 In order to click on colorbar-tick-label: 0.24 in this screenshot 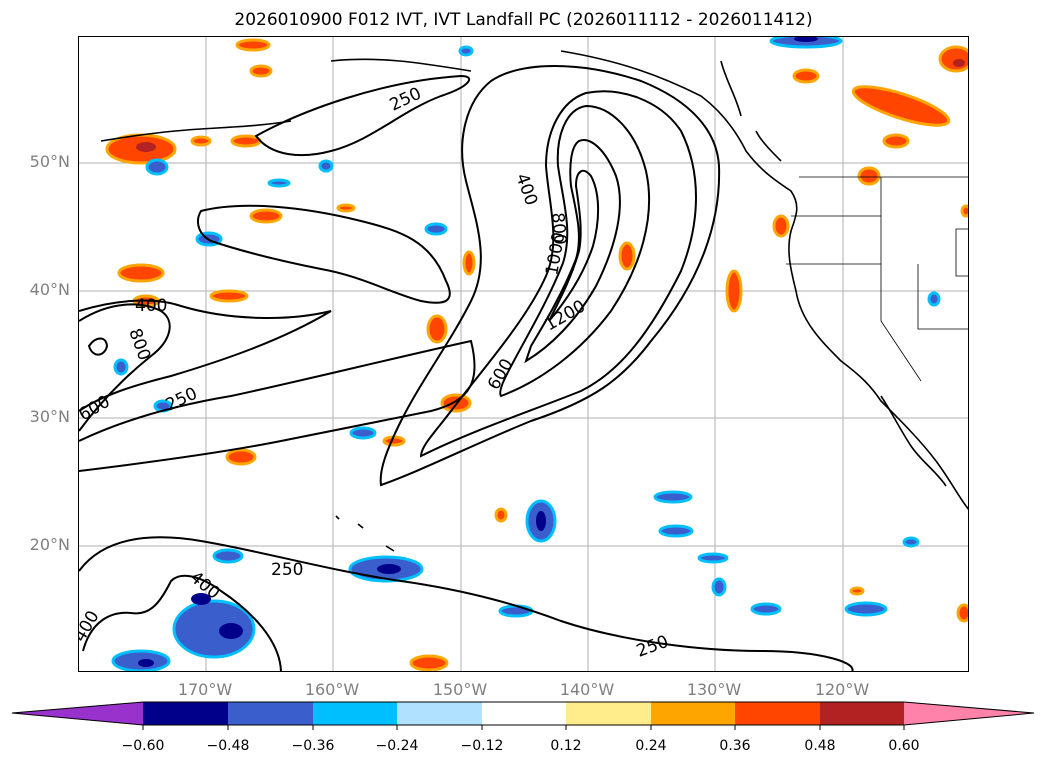, I will do `click(651, 746)`.